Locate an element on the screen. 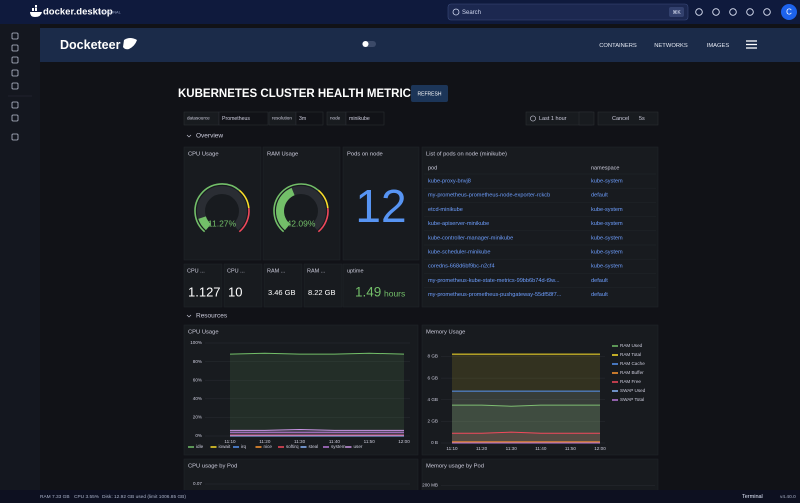 The width and height of the screenshot is (800, 503). shortcut-badge is located at coordinates (676, 12).